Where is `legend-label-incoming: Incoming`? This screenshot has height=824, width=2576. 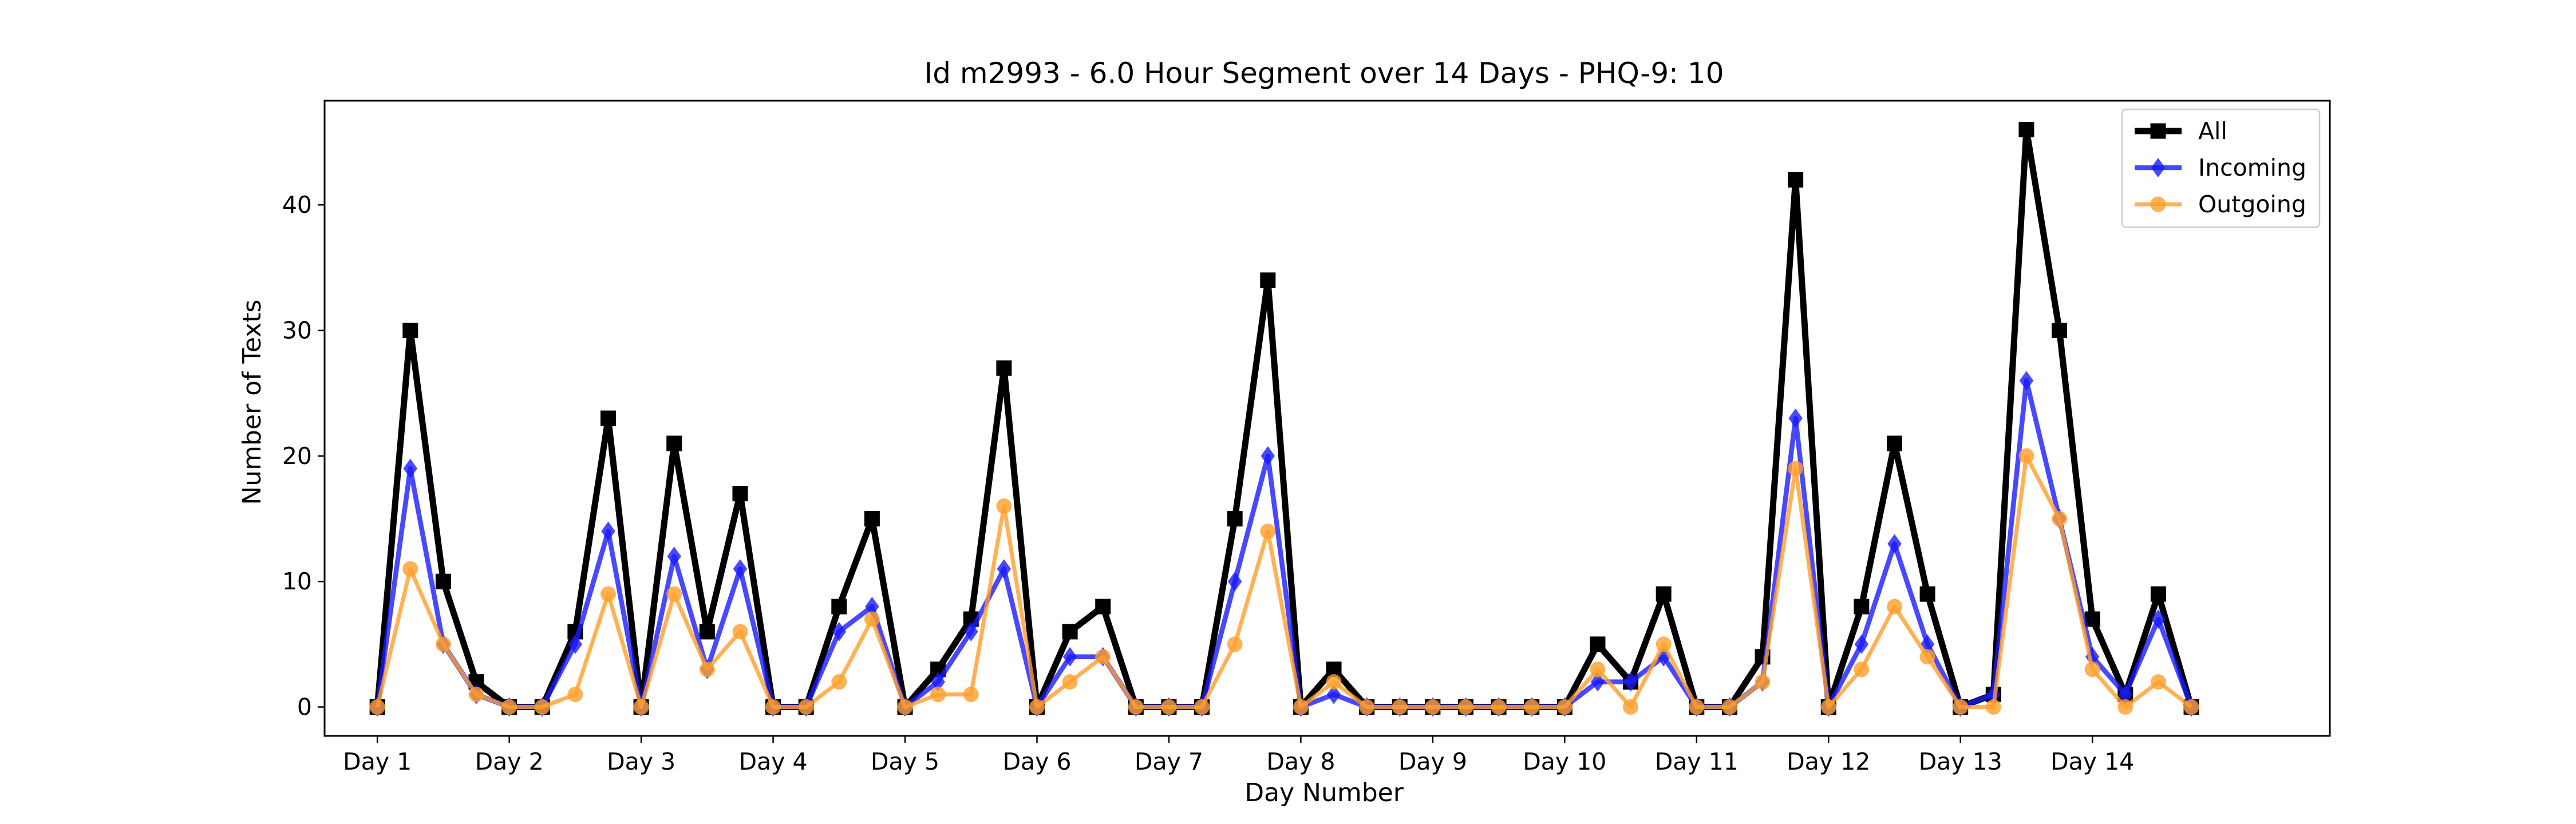
legend-label-incoming: Incoming is located at coordinates (2252, 167).